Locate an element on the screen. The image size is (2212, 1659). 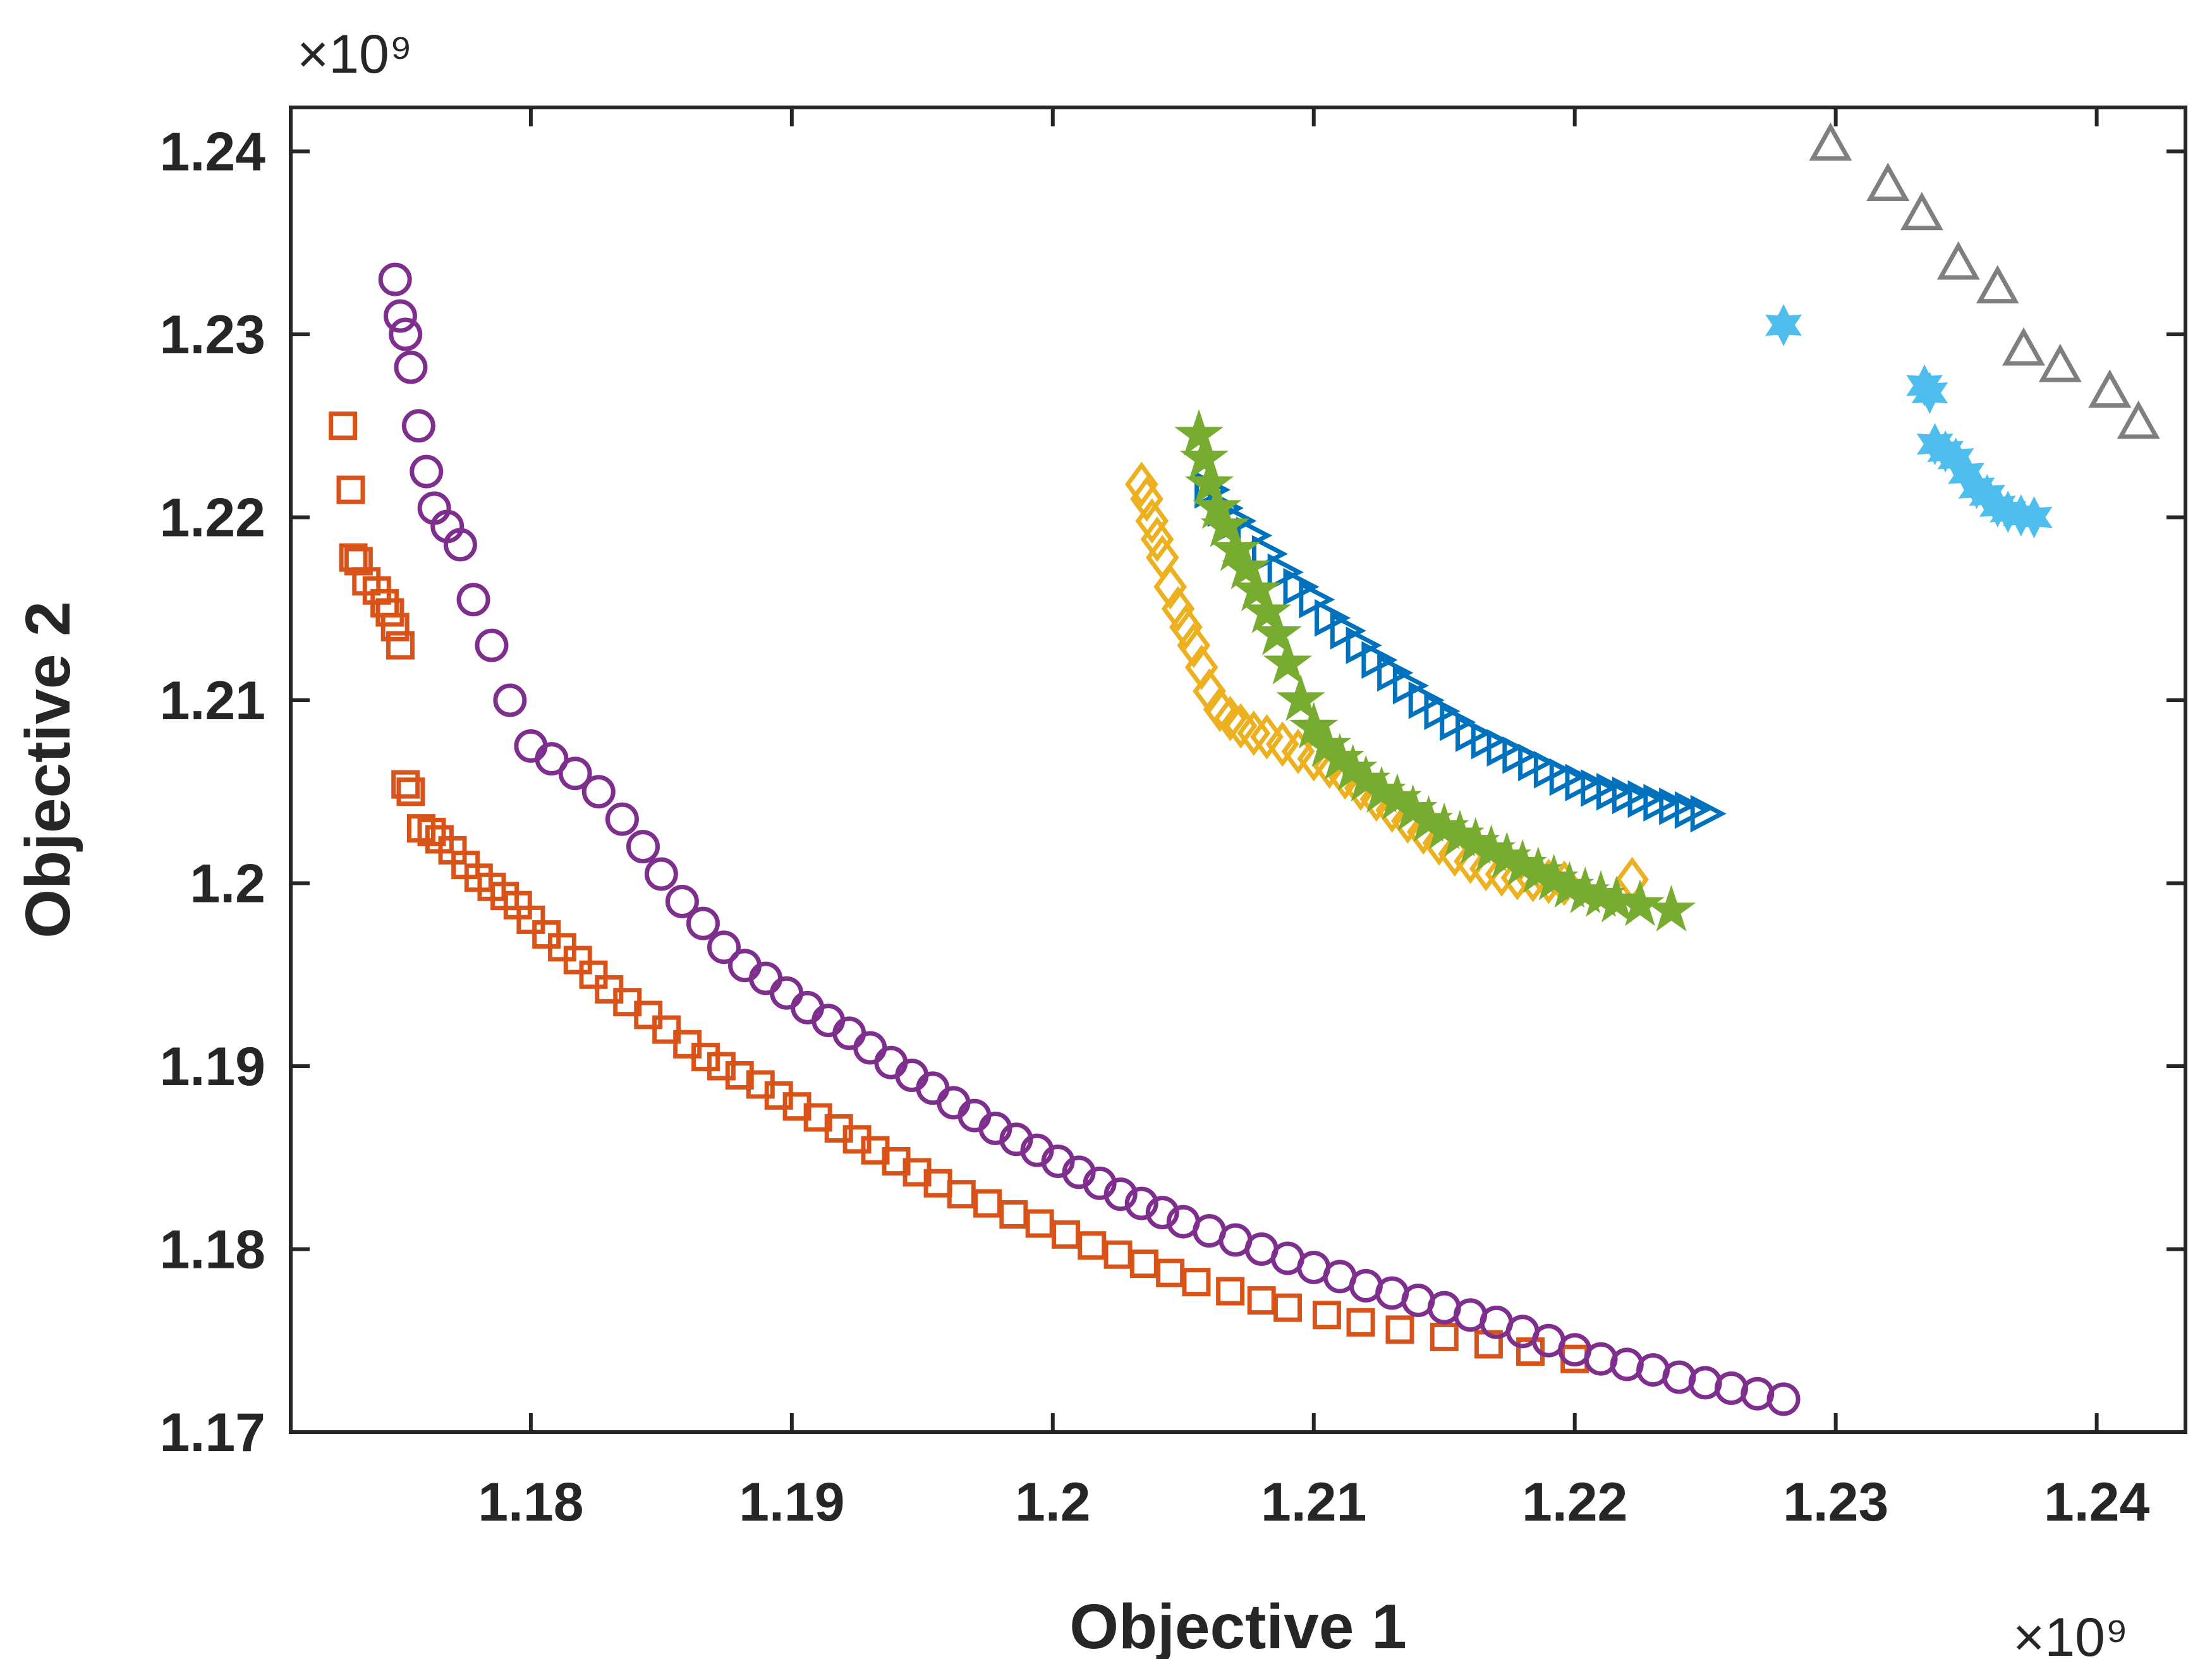
y-tick-label: 1.17 is located at coordinates (212, 1432).